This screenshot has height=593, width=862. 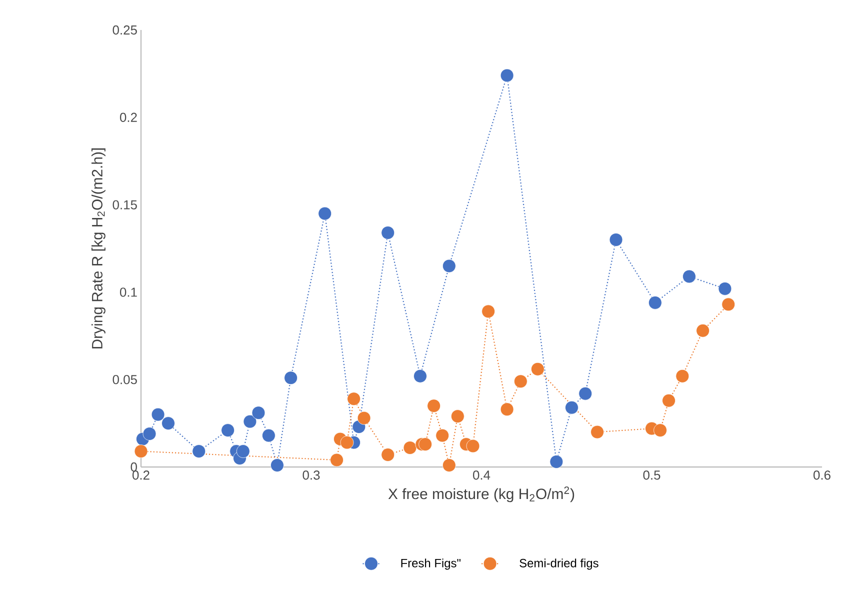 I want to click on y-tick-label: 0.1, so click(x=128, y=292).